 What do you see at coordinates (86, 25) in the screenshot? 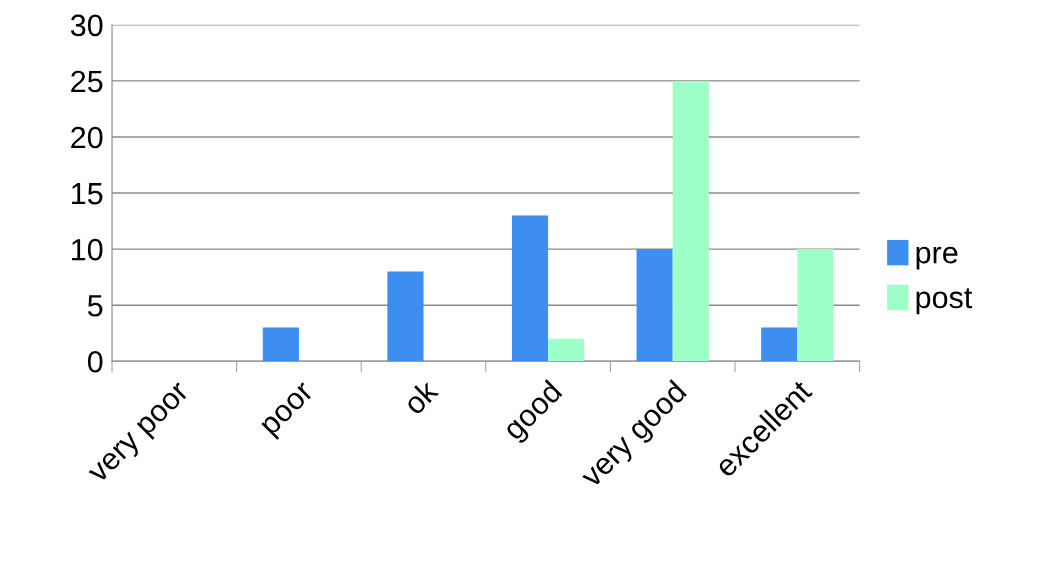
I see `y-tick-label: 30` at bounding box center [86, 25].